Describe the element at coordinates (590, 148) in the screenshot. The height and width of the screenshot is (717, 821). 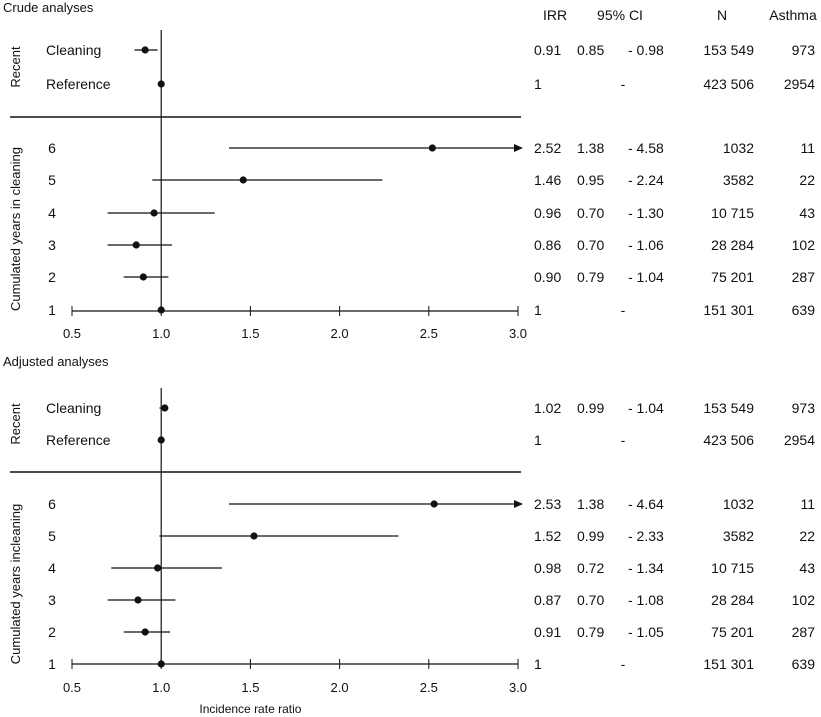
I see `ci-lower: 1.38` at that location.